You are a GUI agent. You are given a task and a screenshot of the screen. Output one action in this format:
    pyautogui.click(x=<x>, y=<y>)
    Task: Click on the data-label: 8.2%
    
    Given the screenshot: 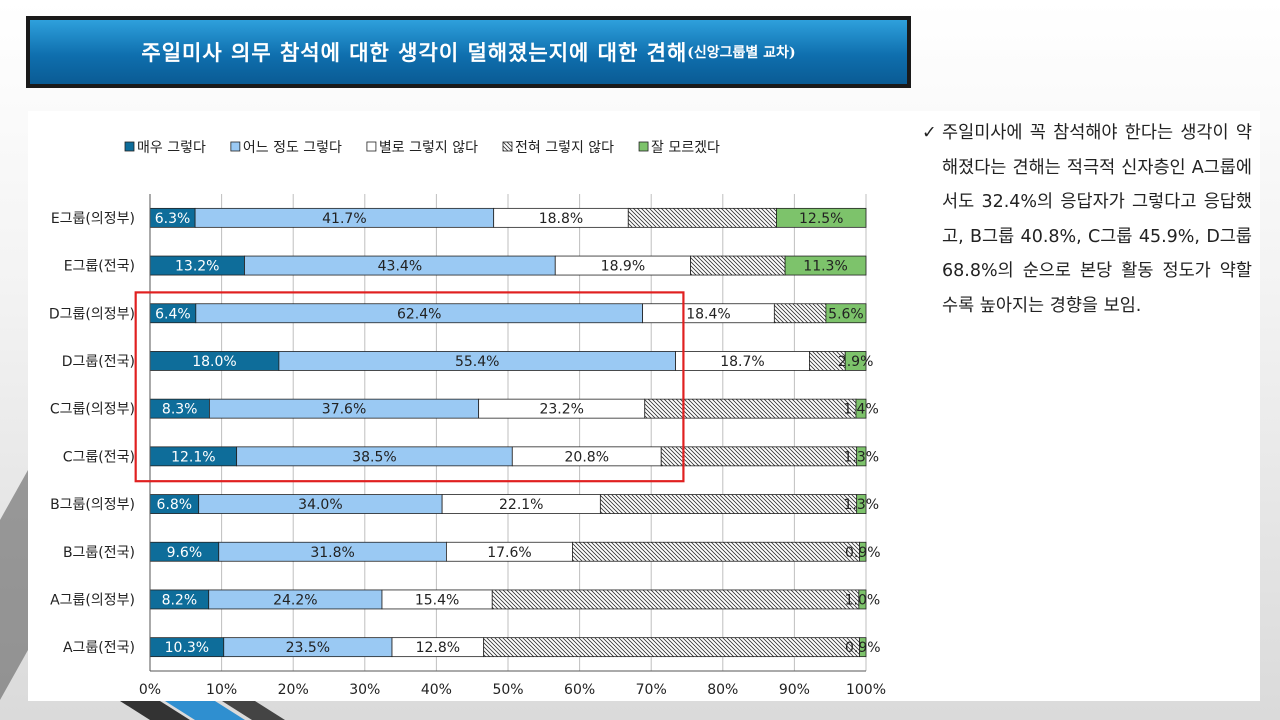 What is the action you would take?
    pyautogui.click(x=180, y=600)
    